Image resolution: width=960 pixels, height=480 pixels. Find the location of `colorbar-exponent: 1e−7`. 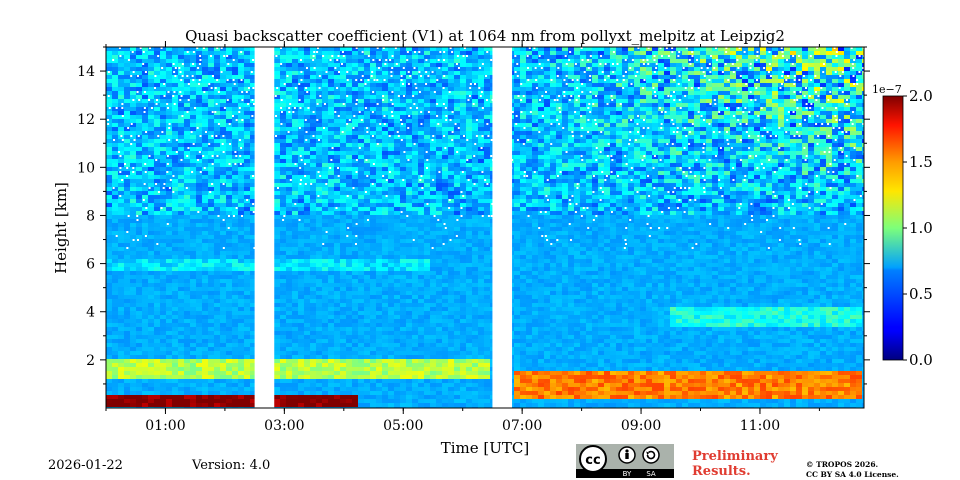

colorbar-exponent: 1e−7 is located at coordinates (887, 89).